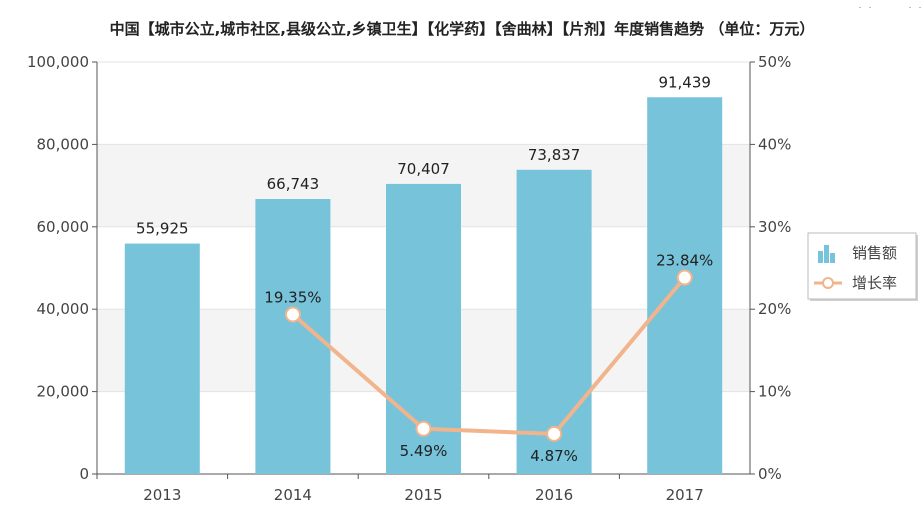  I want to click on growth-value-label: 23.84%, so click(684, 261).